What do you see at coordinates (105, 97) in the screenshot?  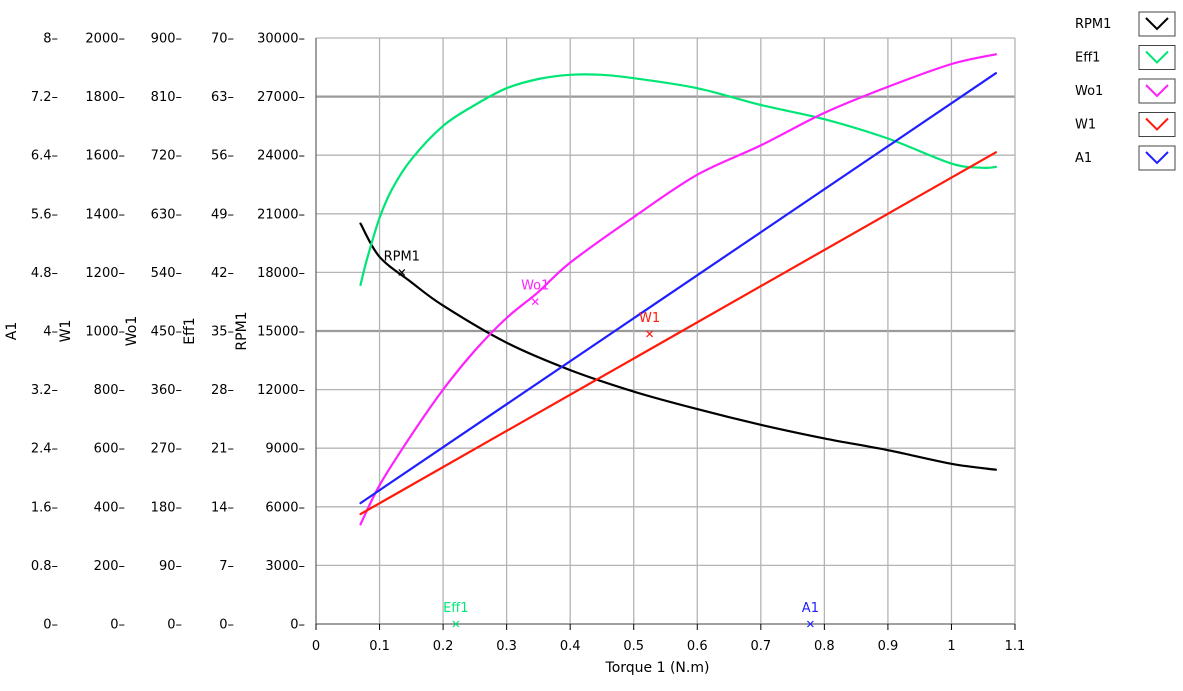 I see `y-tick-label-w1: 1800–` at bounding box center [105, 97].